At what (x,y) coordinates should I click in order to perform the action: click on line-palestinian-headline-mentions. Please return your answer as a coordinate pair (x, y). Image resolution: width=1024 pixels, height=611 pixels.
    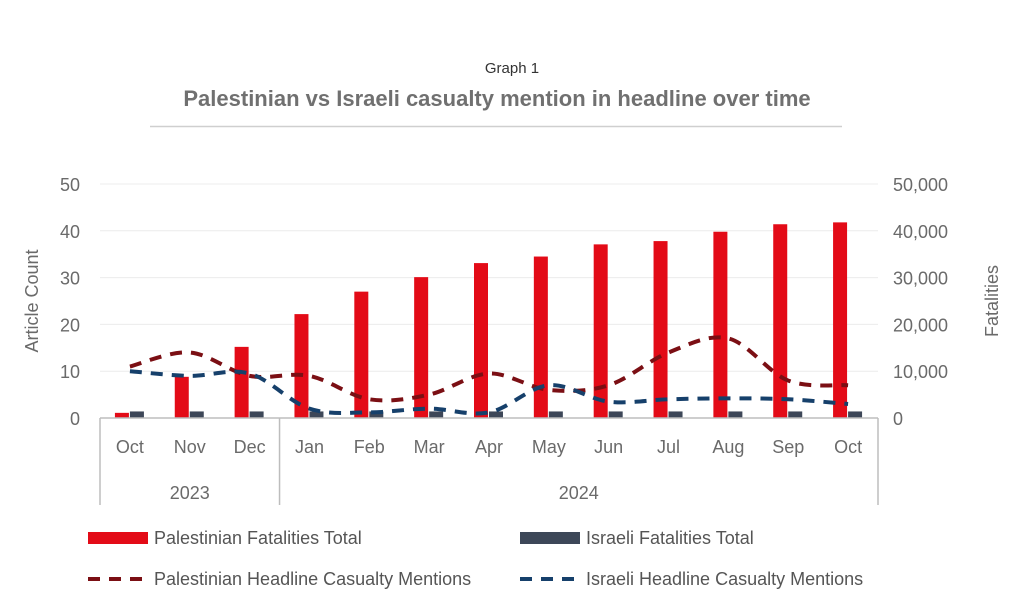
    Looking at the image, I should click on (489, 369).